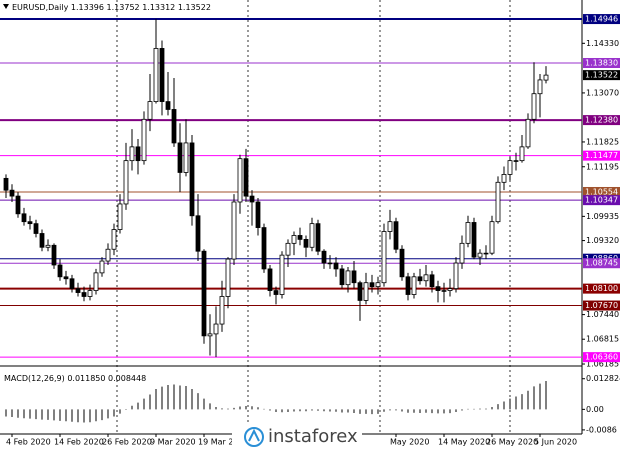  I want to click on x-tick-label: 26 May 2020, so click(512, 442).